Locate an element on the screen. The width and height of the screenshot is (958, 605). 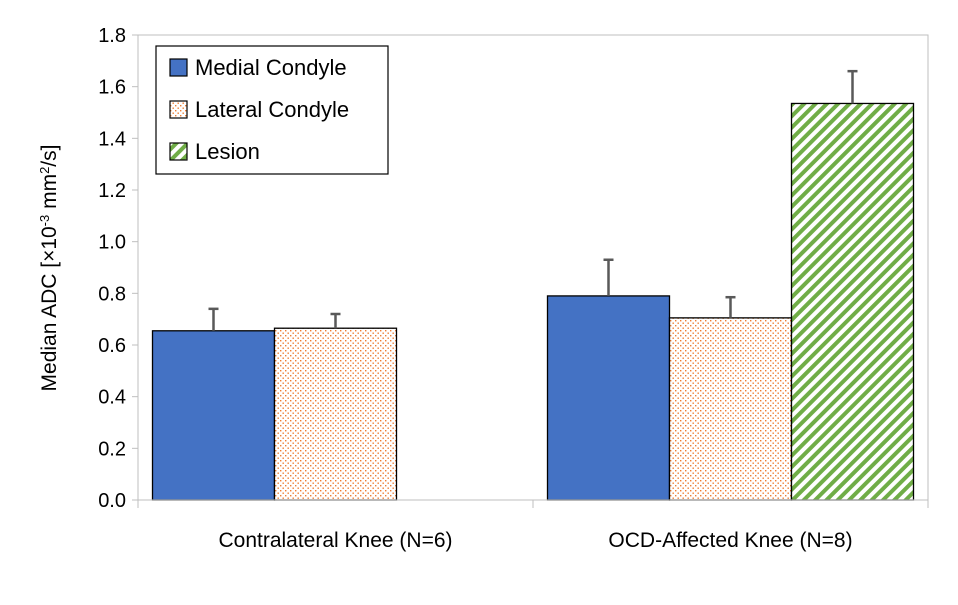
legend-label-lateral-condyle: Lateral Condyle is located at coordinates (272, 109).